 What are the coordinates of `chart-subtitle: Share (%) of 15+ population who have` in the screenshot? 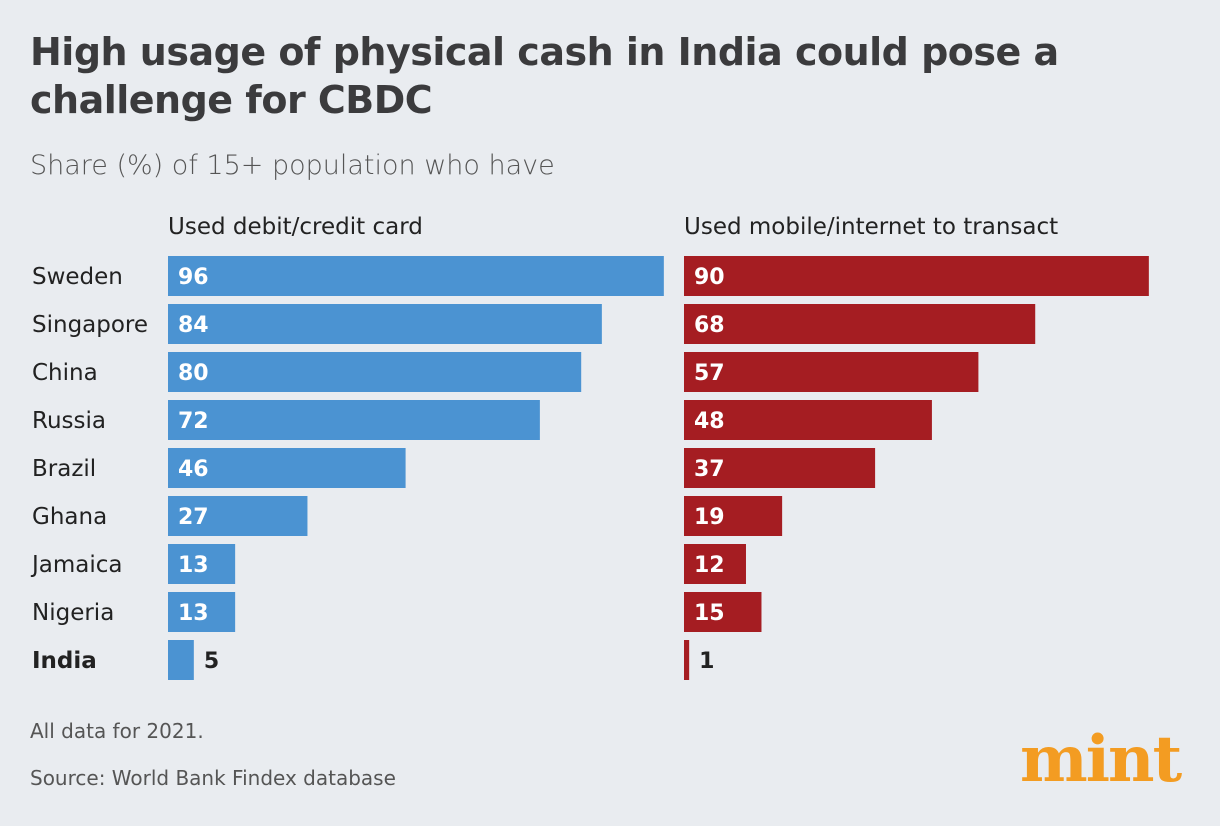 It's located at (292, 165).